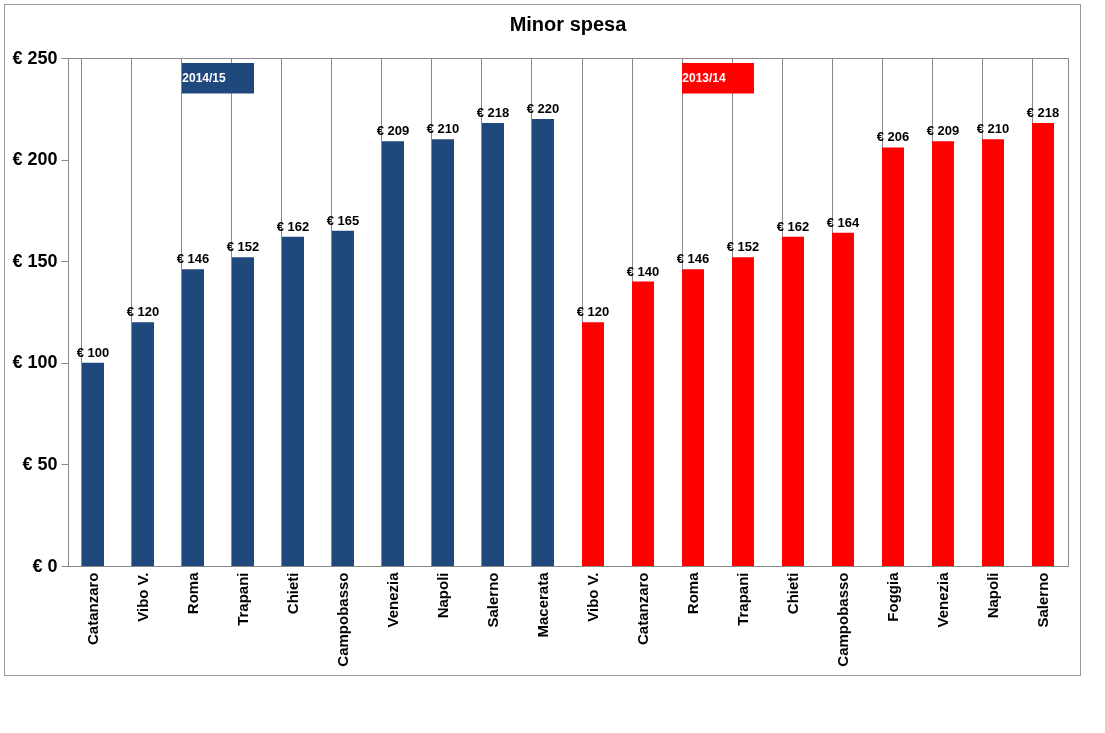 The image size is (1105, 733). What do you see at coordinates (343, 220) in the screenshot?
I see `data-label: € 165` at bounding box center [343, 220].